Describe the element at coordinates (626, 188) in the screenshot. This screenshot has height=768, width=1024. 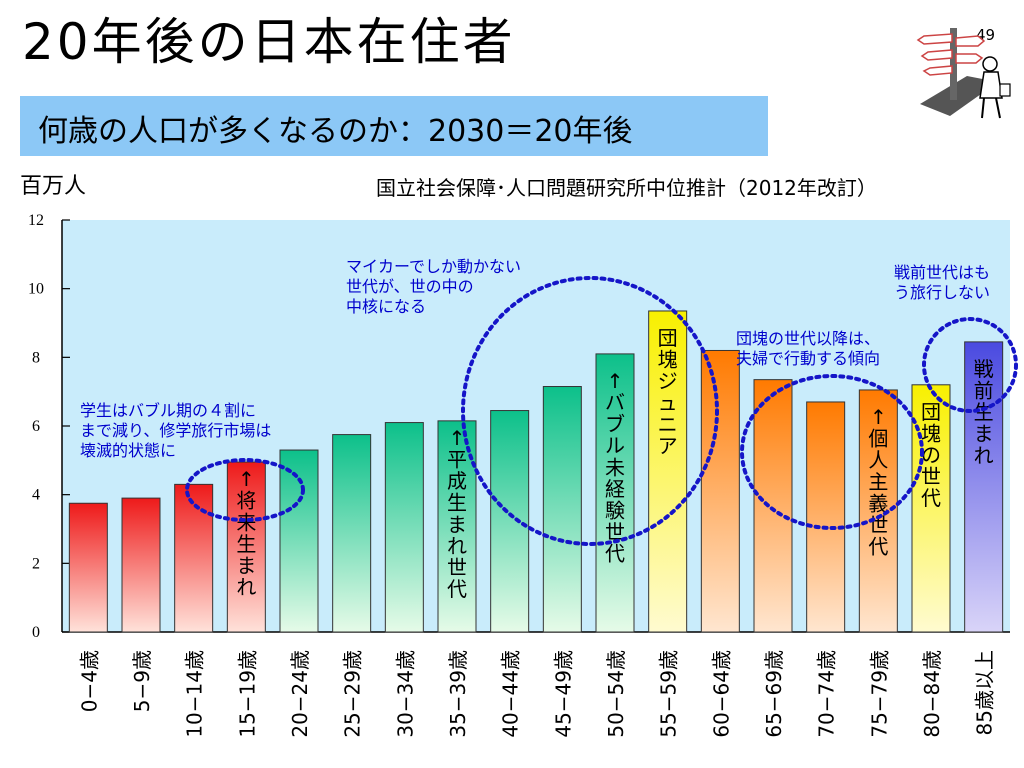
I see `data-source-note: 国立社会保障･人口問題研究所中位推計（2012年改訂）` at that location.